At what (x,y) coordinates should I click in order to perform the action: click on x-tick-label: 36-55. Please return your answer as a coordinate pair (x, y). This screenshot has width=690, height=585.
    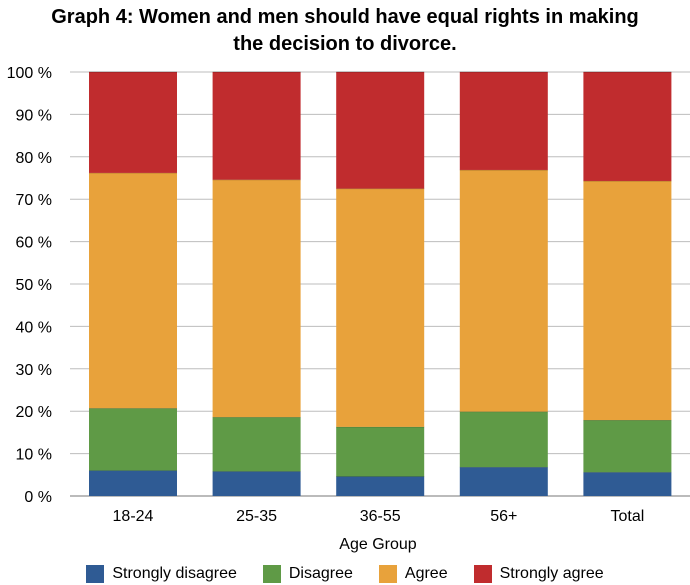
    Looking at the image, I should click on (380, 516).